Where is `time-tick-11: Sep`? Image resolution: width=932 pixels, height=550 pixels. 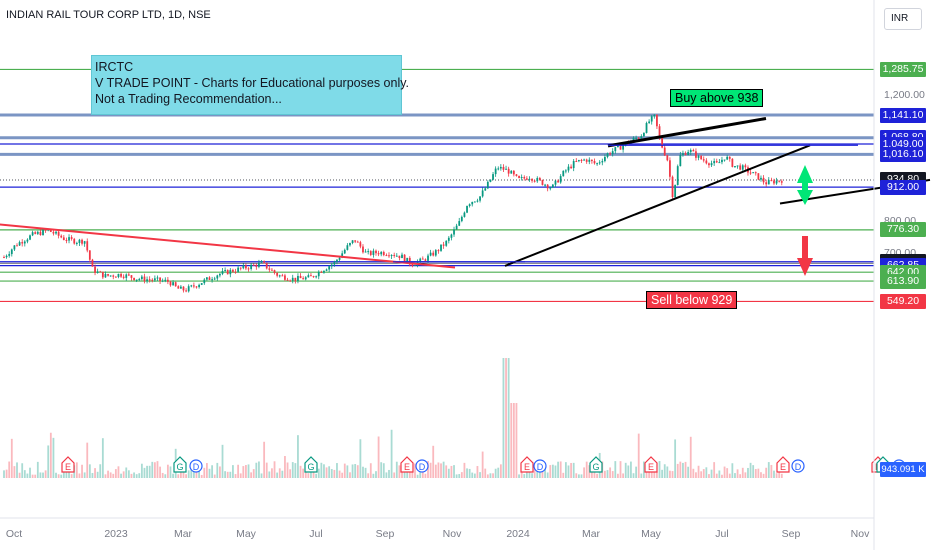
time-tick-11: Sep is located at coordinates (791, 534).